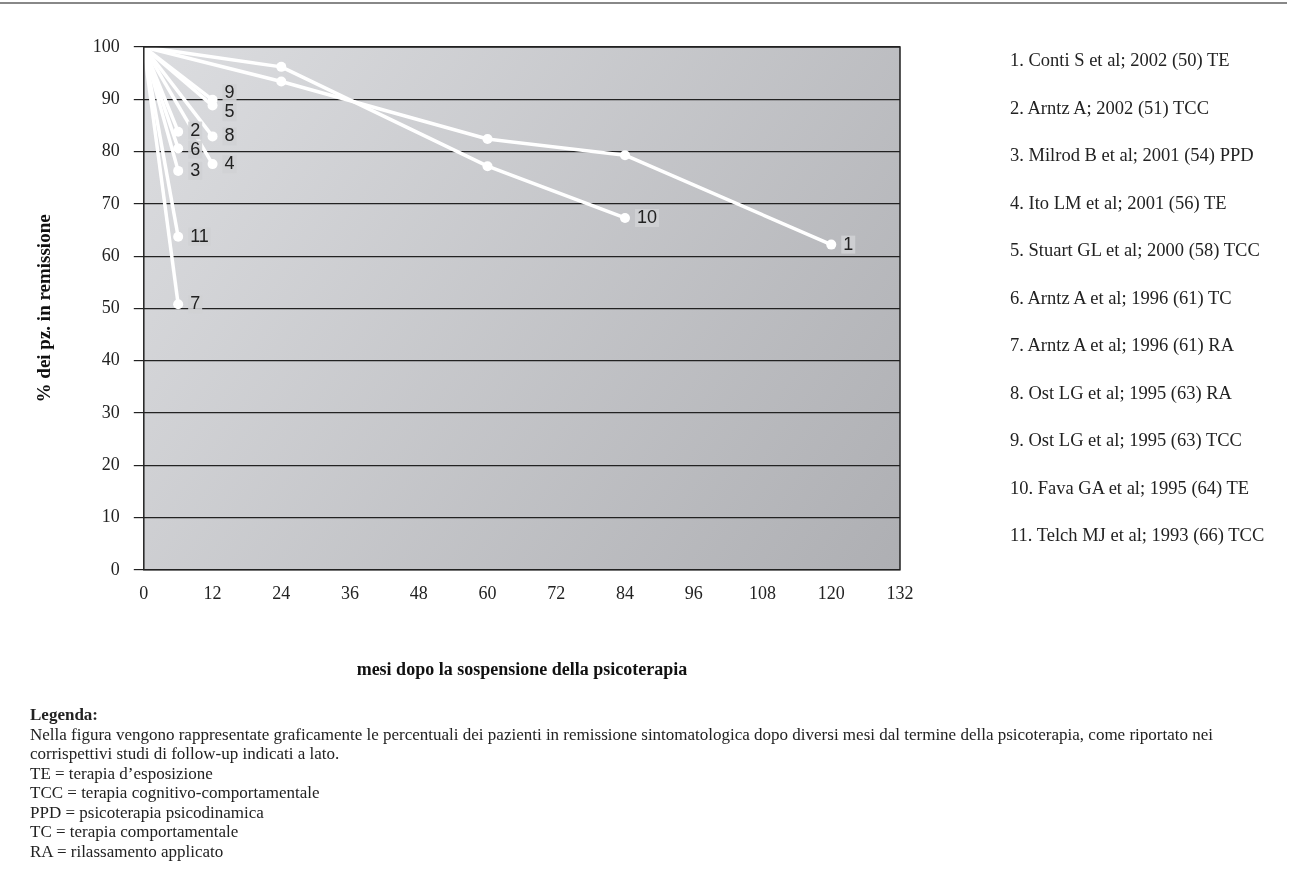  What do you see at coordinates (122, 773) in the screenshot?
I see `text: TE = terapia d’esposizione` at bounding box center [122, 773].